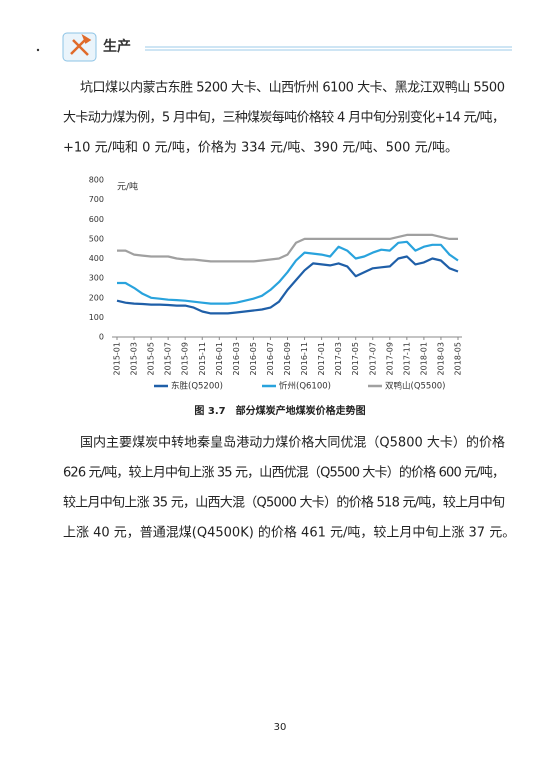 This screenshot has width=560, height=779. I want to click on header-title: 生产, so click(117, 46).